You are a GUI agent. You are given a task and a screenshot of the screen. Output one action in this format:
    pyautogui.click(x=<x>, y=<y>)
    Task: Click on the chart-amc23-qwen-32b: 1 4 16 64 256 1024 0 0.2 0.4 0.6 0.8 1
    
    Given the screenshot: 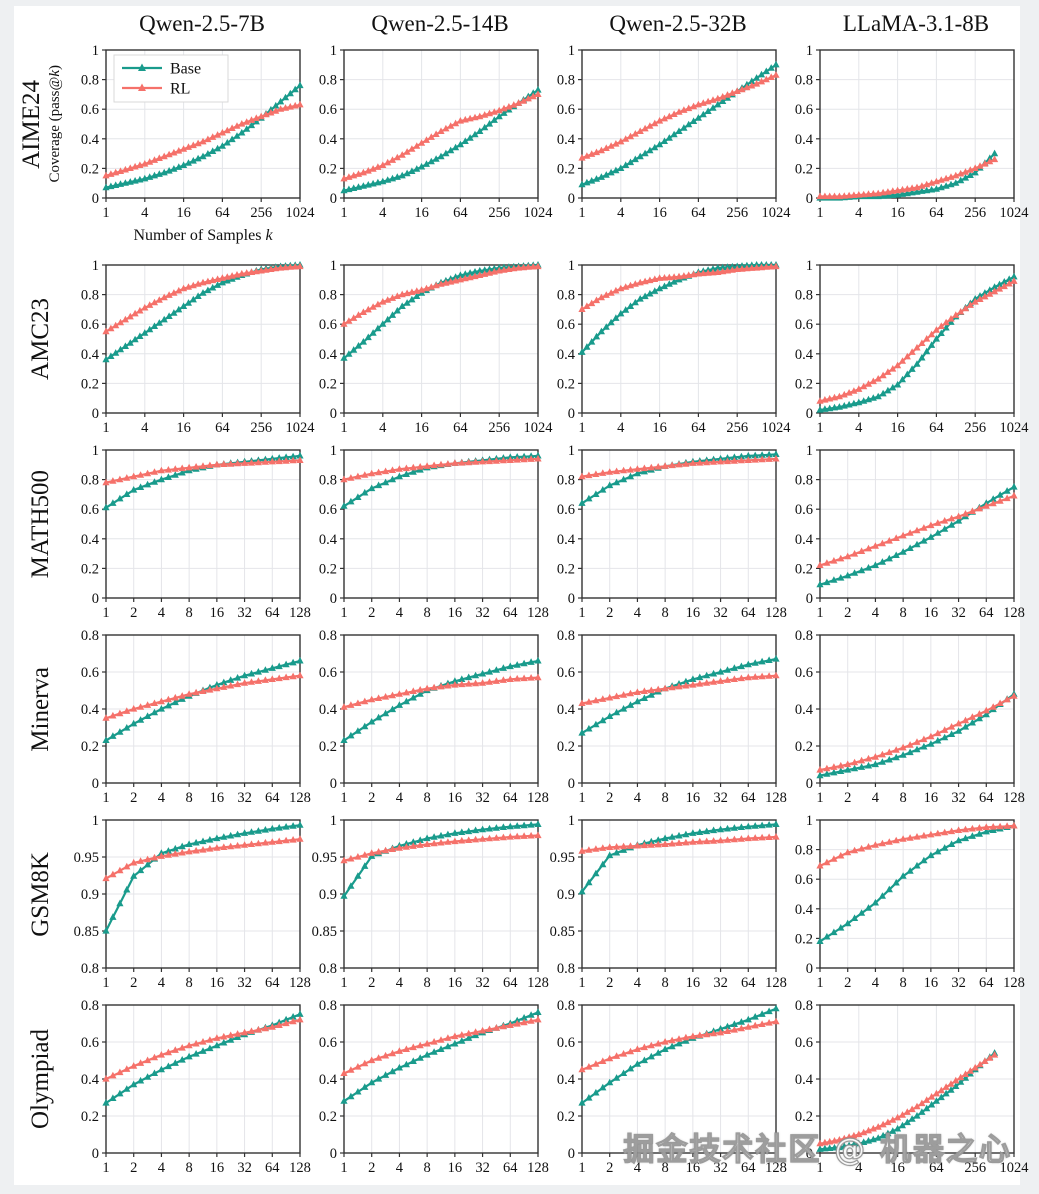 What is the action you would take?
    pyautogui.click(x=667, y=349)
    